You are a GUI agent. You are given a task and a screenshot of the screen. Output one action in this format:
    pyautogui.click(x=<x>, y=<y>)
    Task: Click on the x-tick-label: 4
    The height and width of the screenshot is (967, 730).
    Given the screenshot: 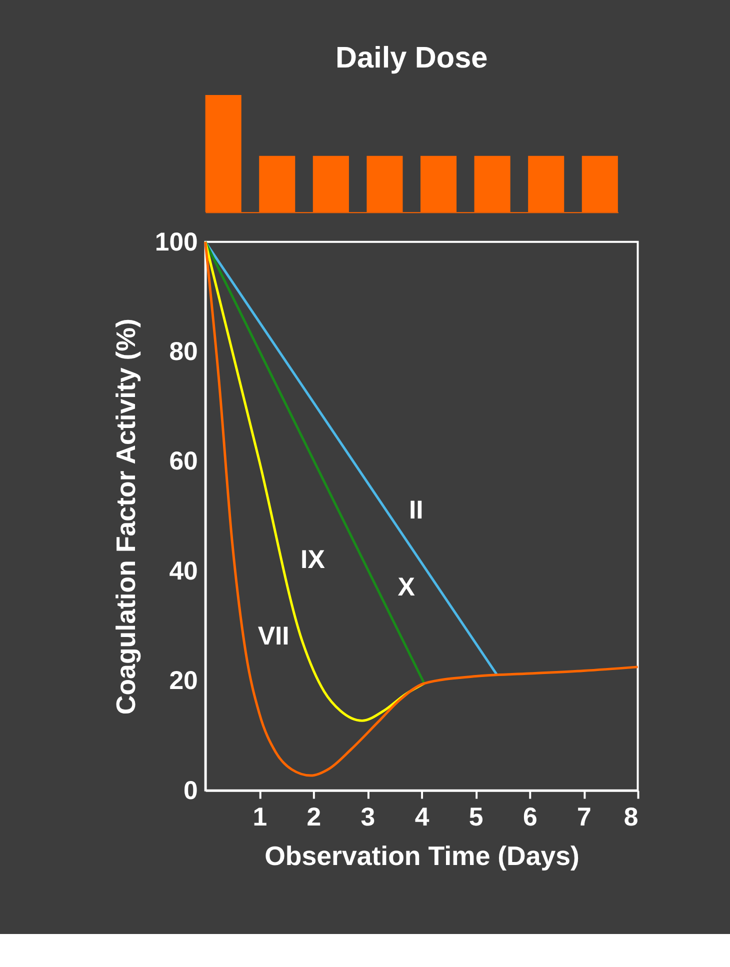 What is the action you would take?
    pyautogui.click(x=422, y=818)
    